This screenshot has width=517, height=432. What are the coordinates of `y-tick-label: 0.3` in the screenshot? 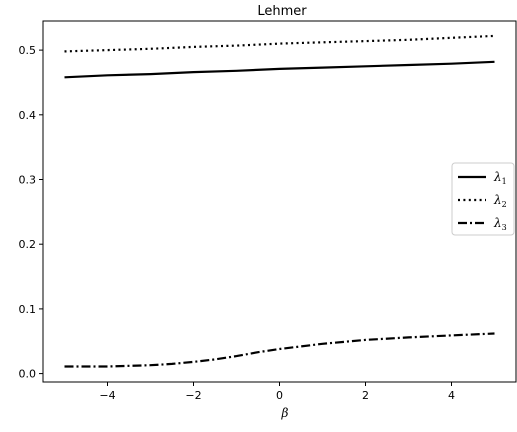 It's located at (28, 180).